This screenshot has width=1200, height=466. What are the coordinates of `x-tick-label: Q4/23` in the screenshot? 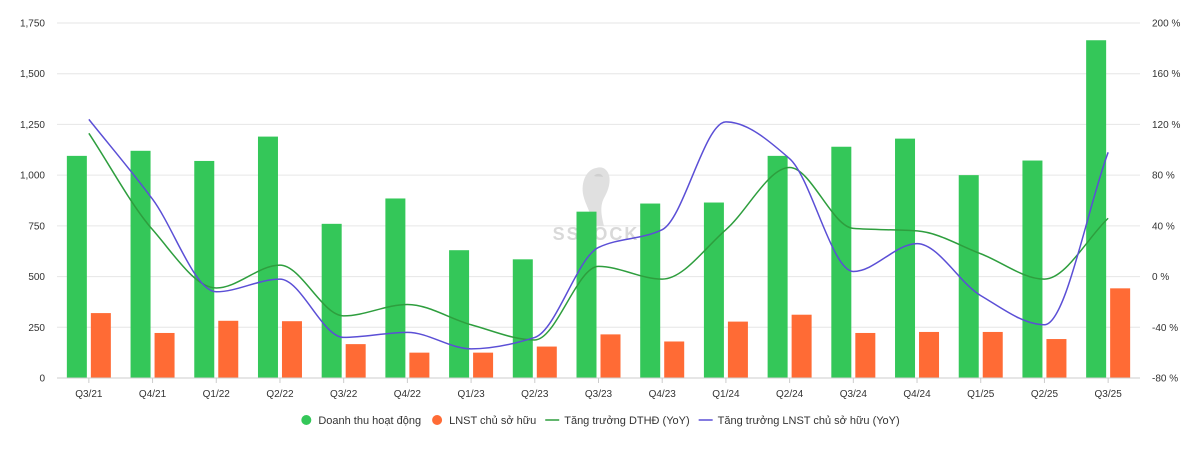 It's located at (663, 394).